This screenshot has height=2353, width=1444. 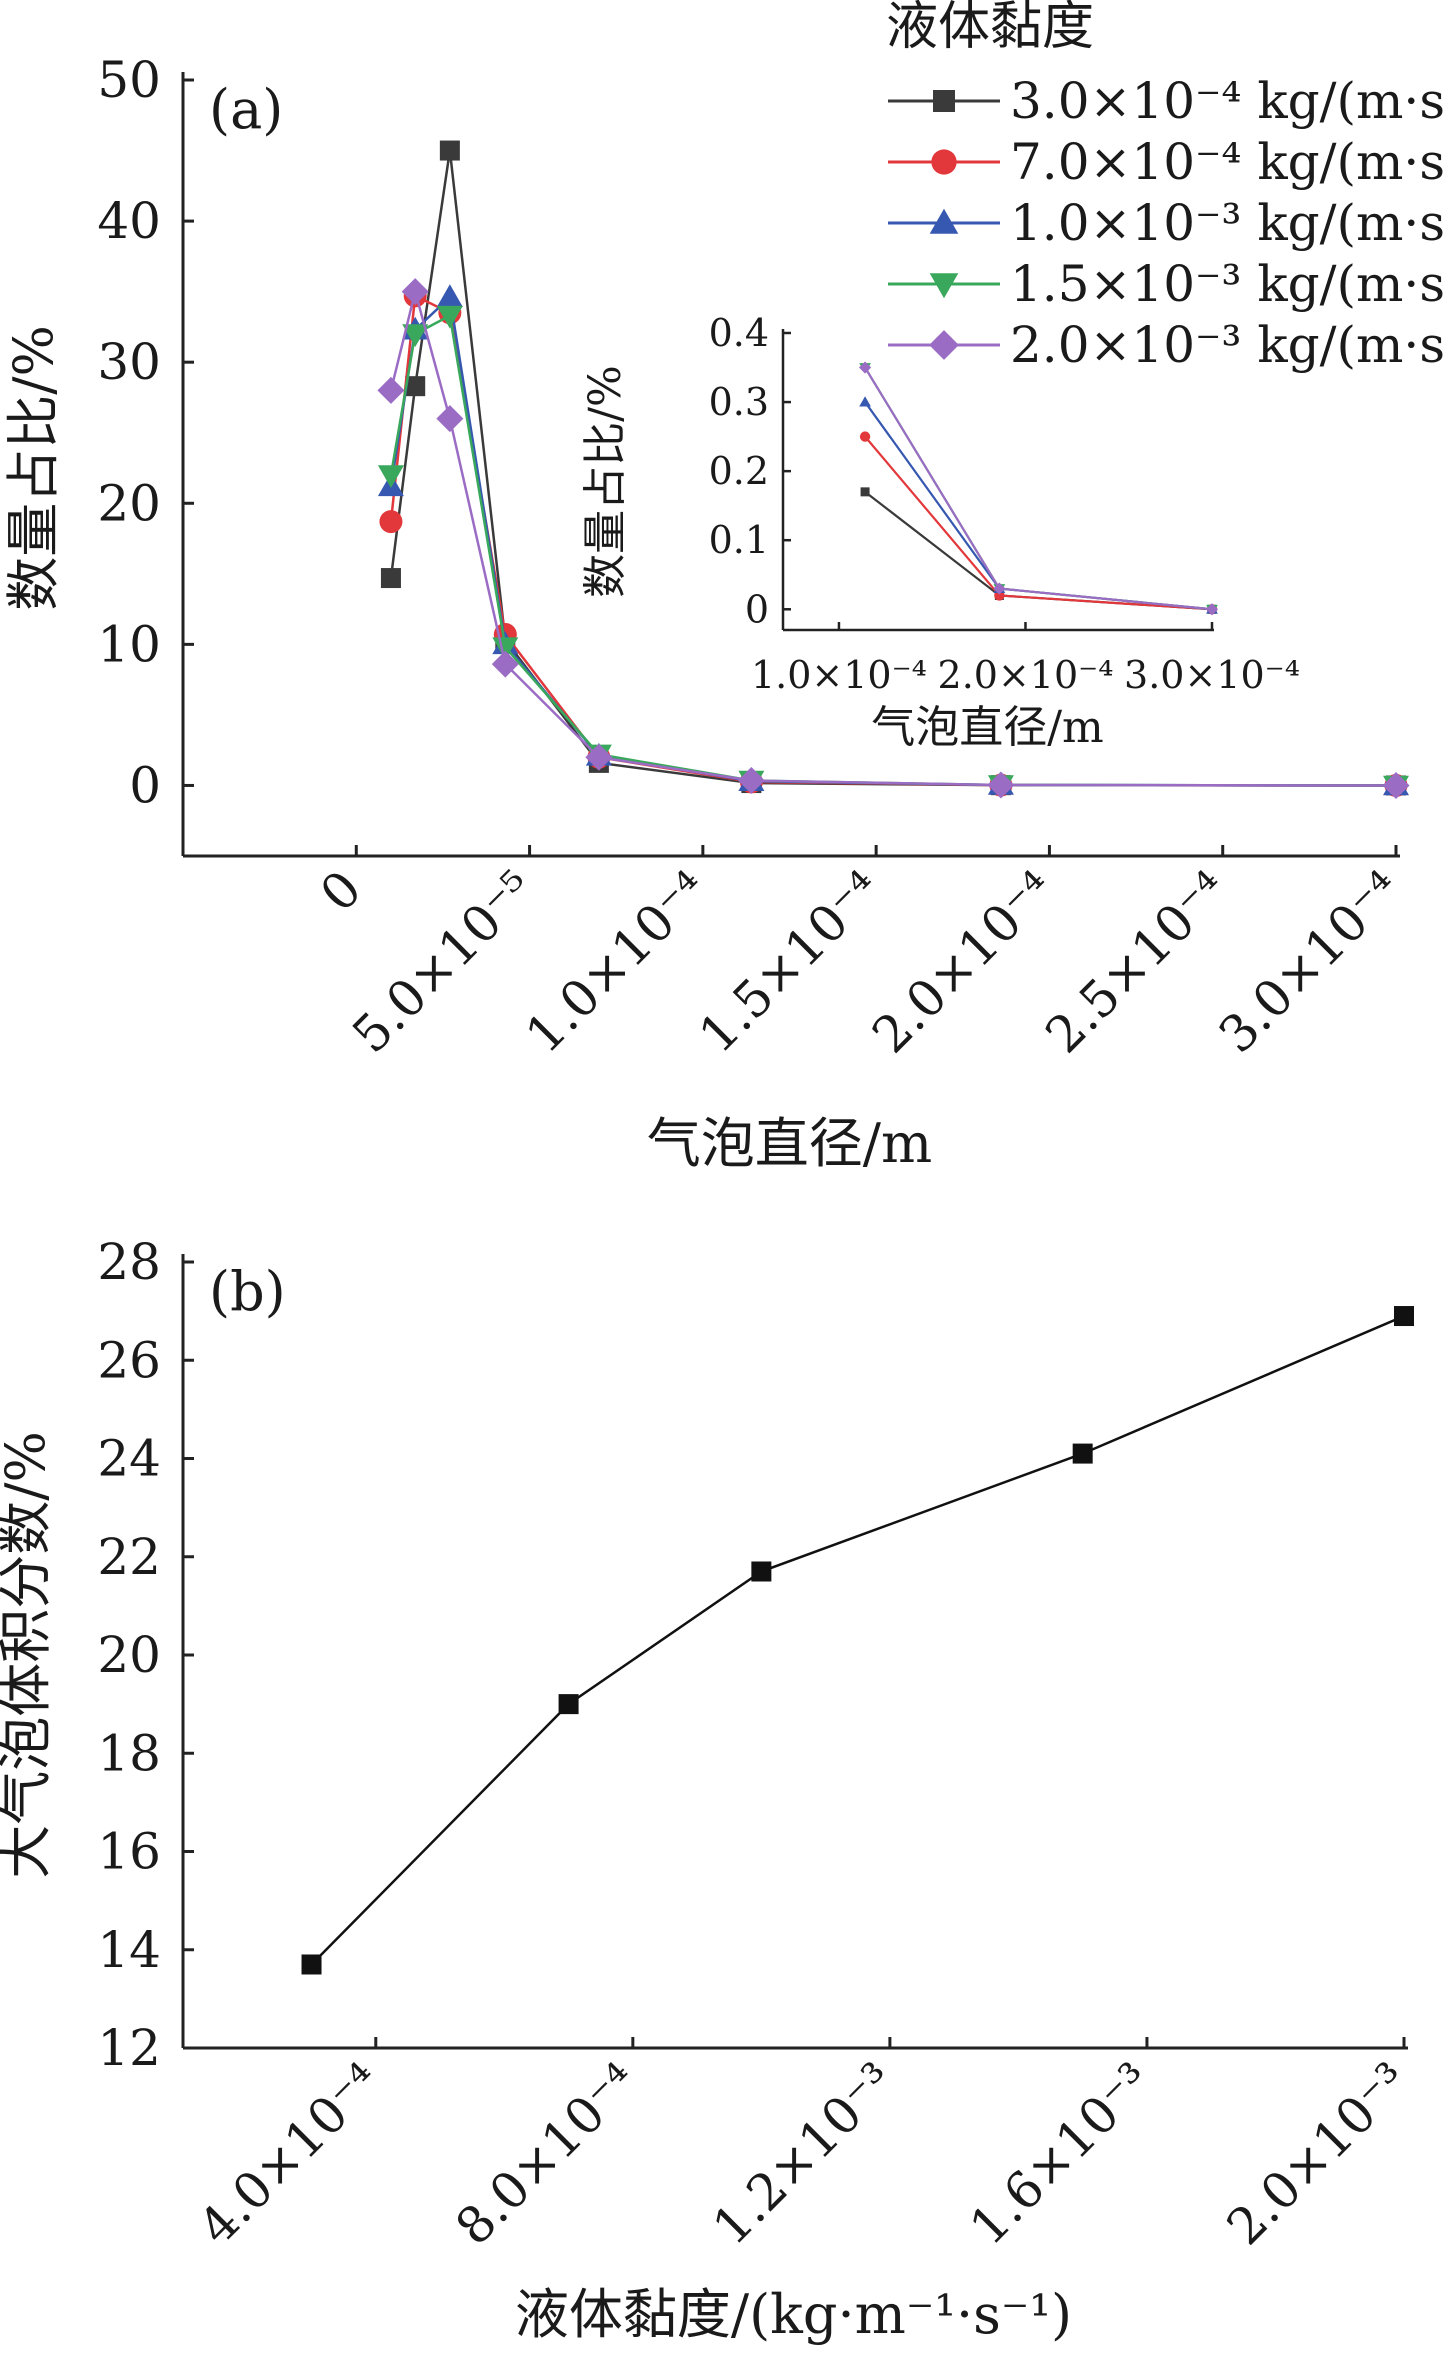 I want to click on inset-x-tick-label: 1.0×10⁻⁴, so click(x=839, y=675).